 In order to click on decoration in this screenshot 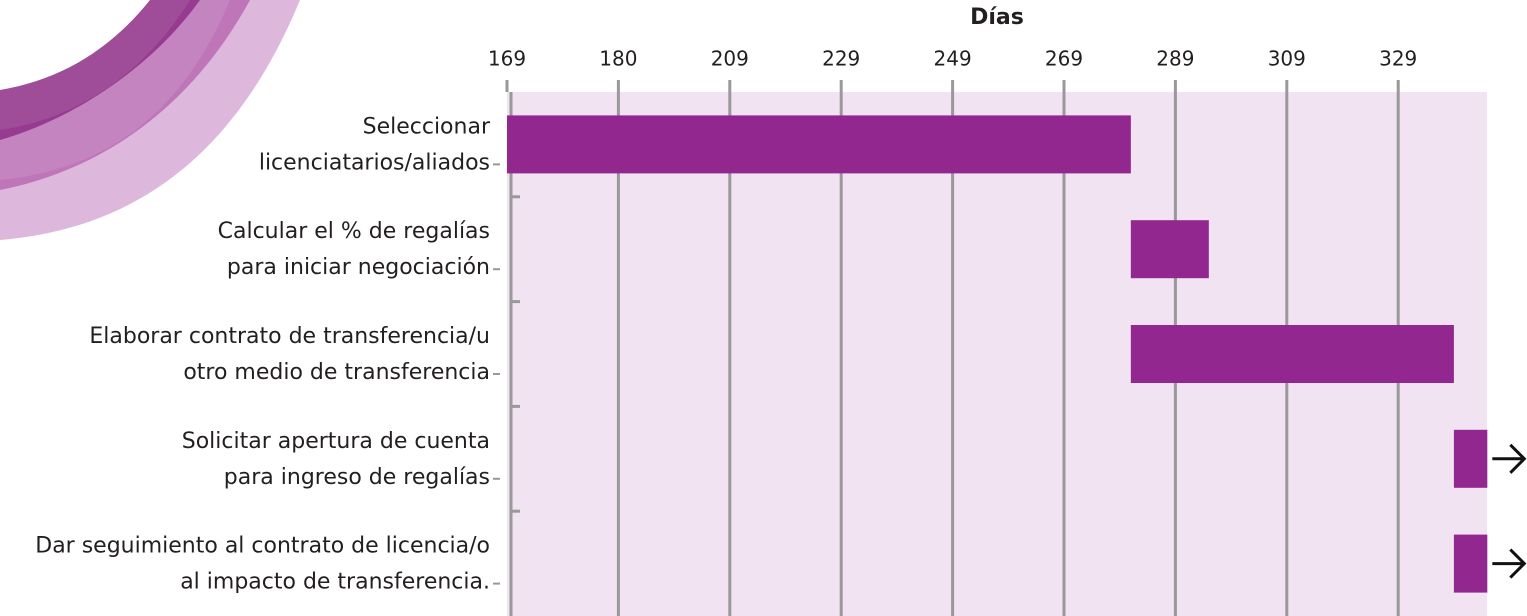, I will do `click(150, 120)`.